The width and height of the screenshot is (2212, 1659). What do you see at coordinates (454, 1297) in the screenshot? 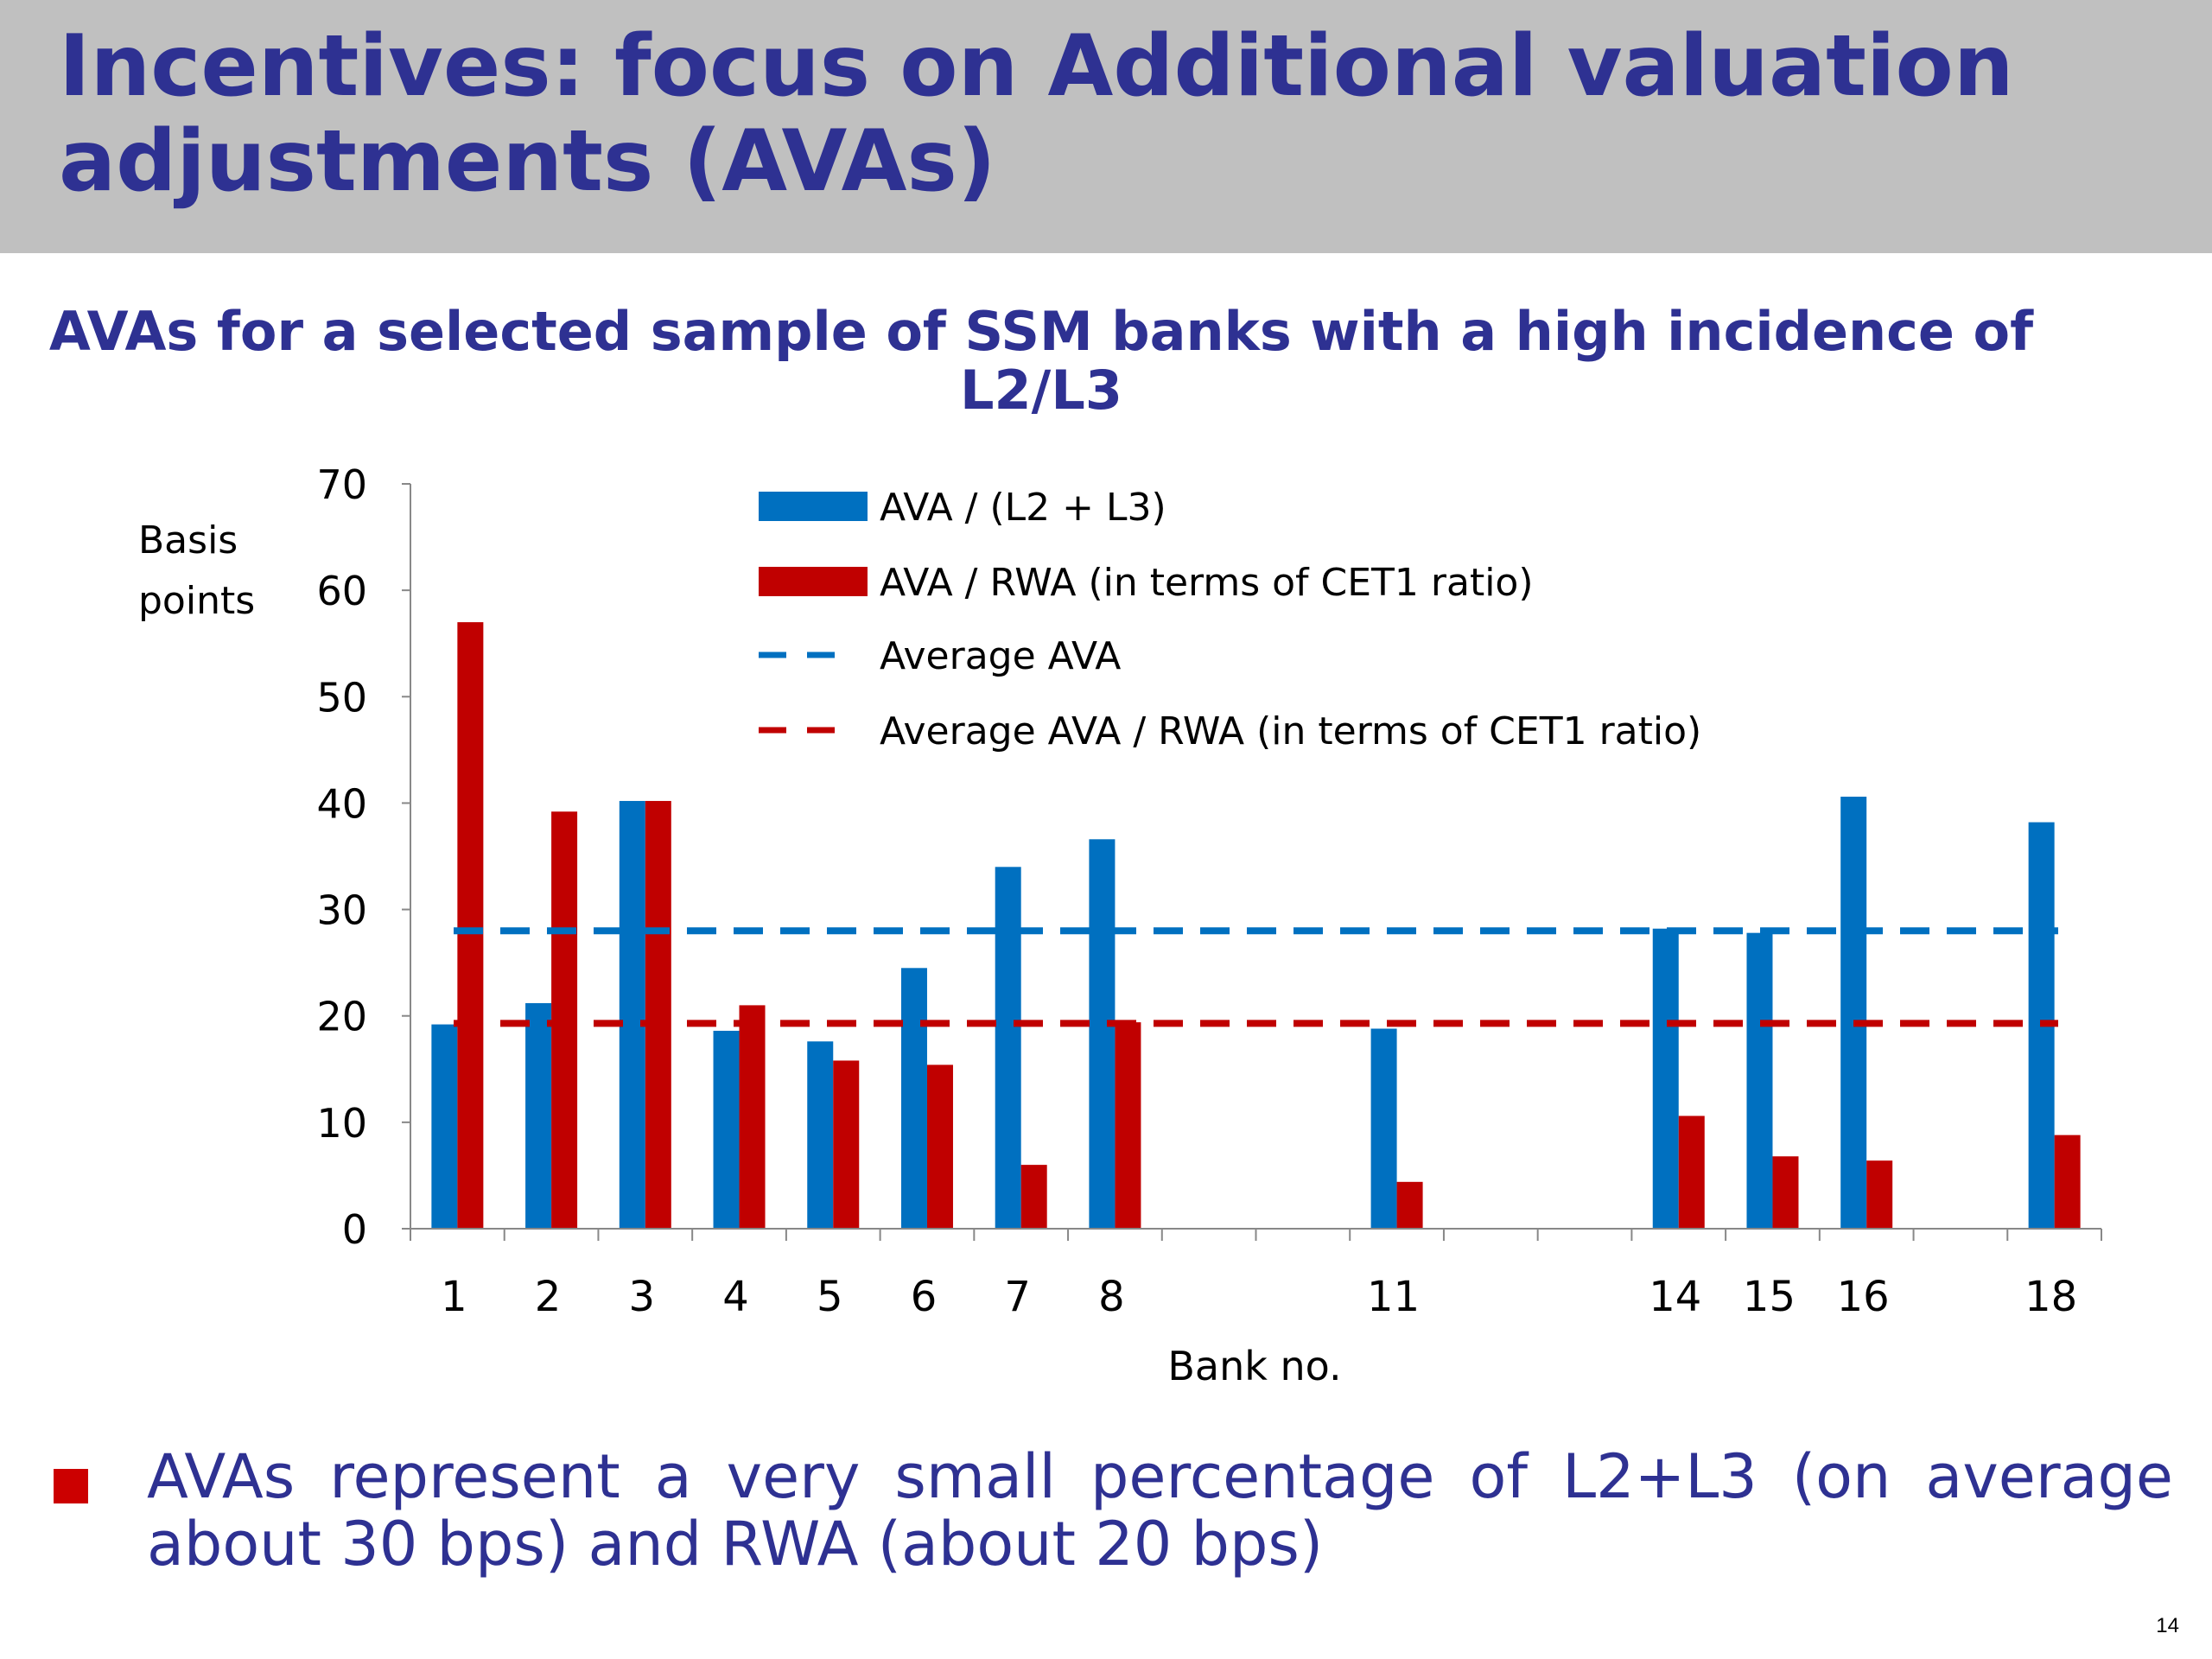
I see `x-tick-label: 1` at bounding box center [454, 1297].